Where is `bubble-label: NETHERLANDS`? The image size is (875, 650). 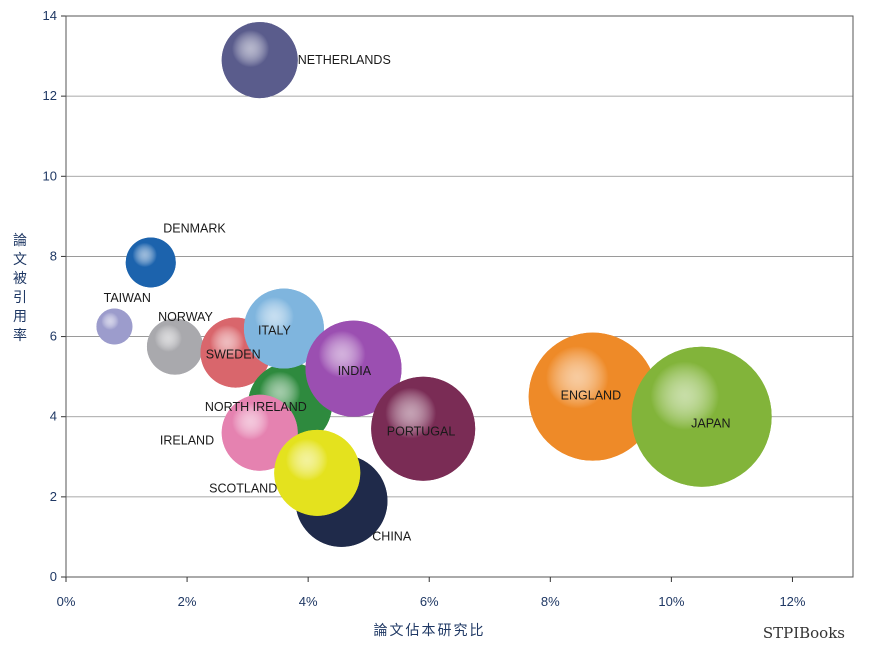
bubble-label: NETHERLANDS is located at coordinates (344, 60).